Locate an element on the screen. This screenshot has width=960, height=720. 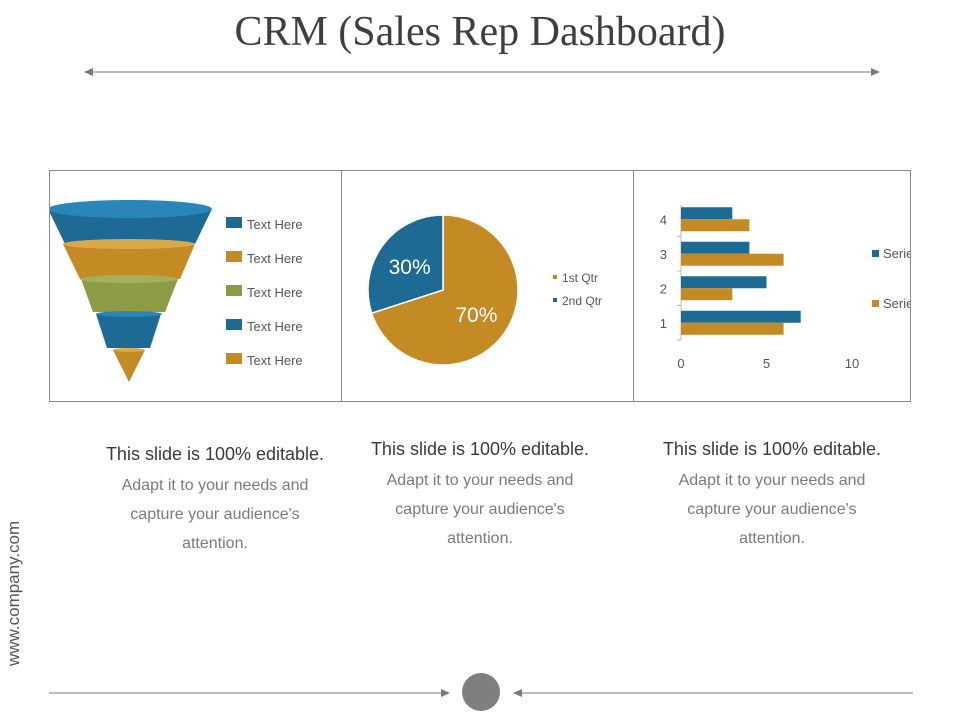
pie-data-label: 70% is located at coordinates (476, 315).